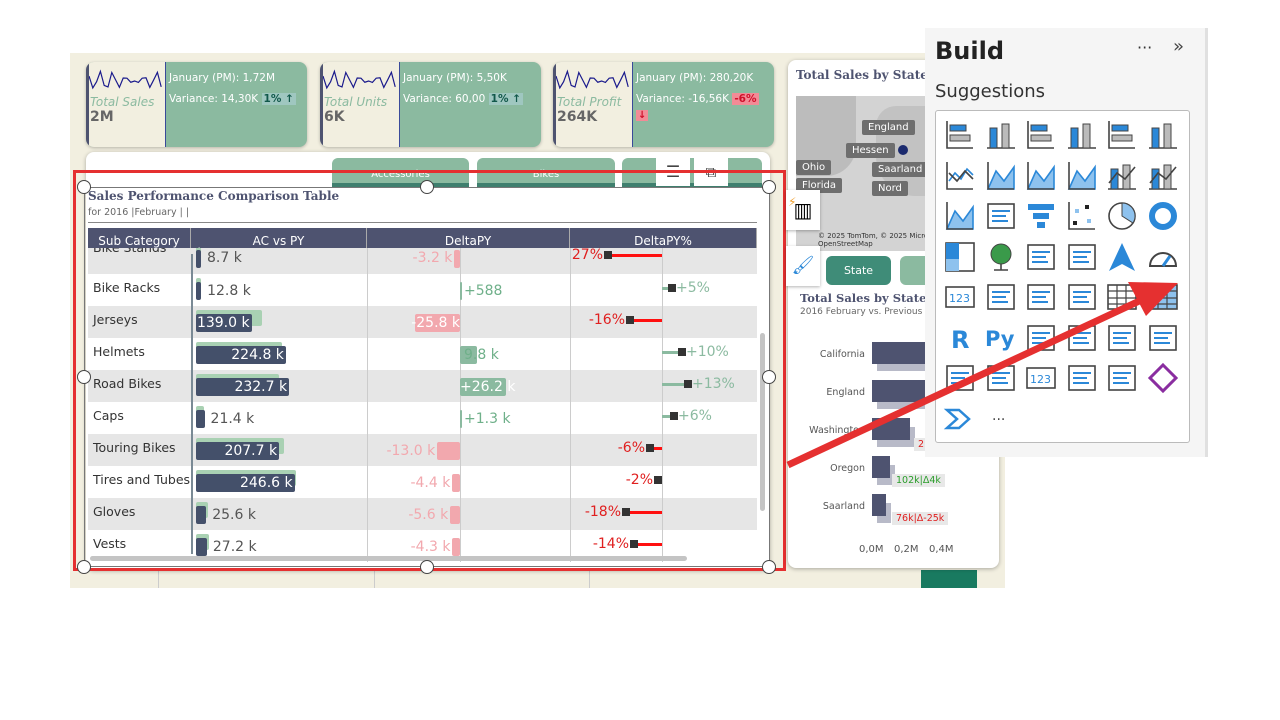  I want to click on ac-label: 12.8 k, so click(229, 291).